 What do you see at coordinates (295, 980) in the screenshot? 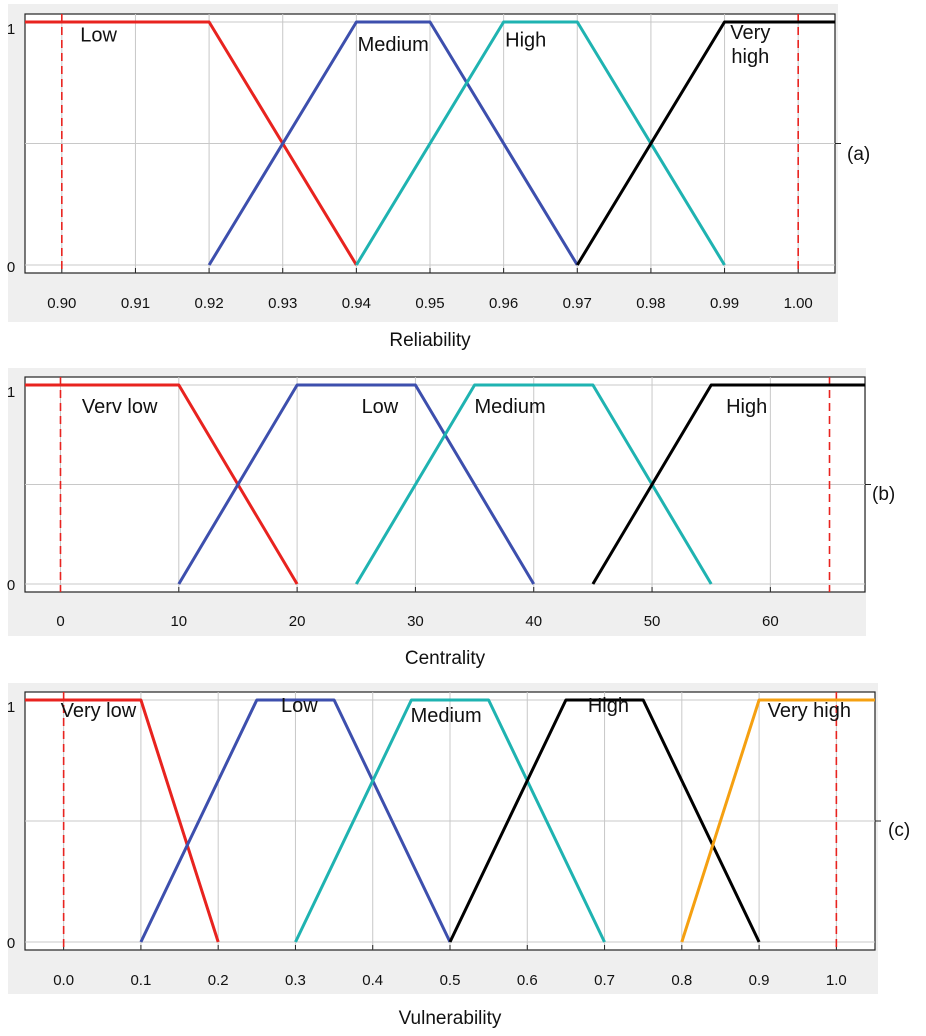
I see `x-tick-label: 0.3` at bounding box center [295, 980].